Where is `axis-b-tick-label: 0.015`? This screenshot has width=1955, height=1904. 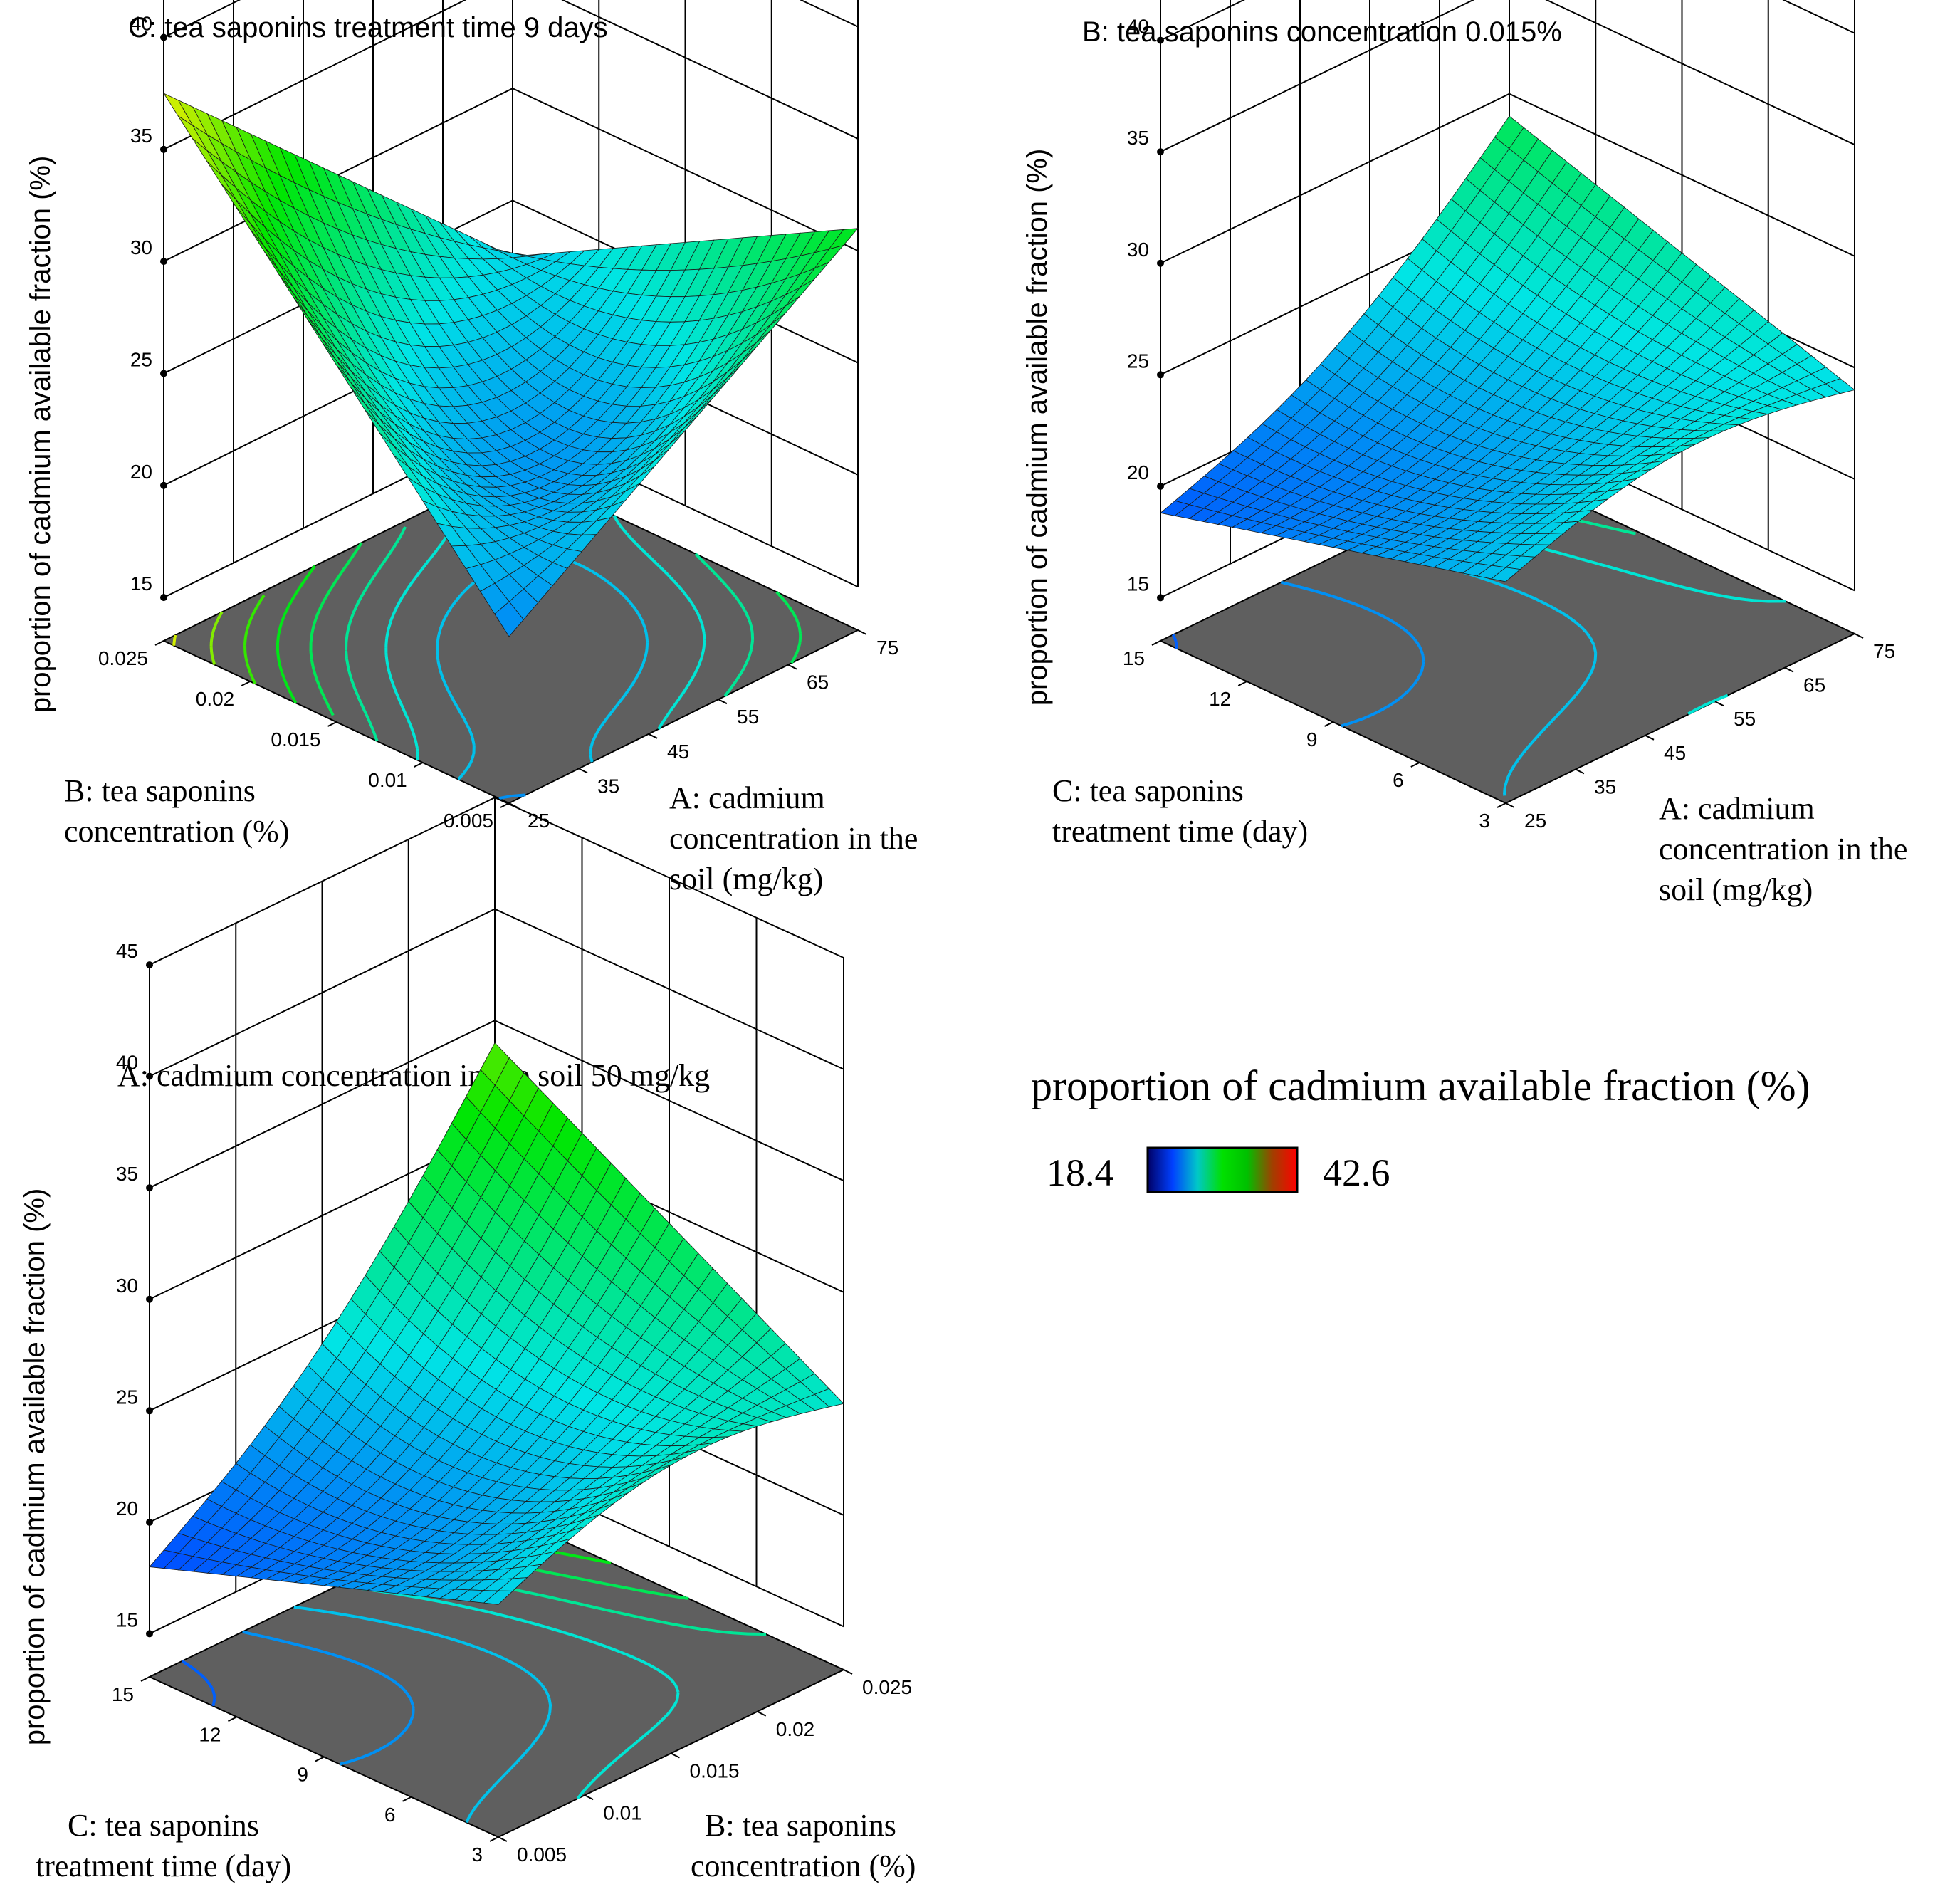 axis-b-tick-label: 0.015 is located at coordinates (295, 739).